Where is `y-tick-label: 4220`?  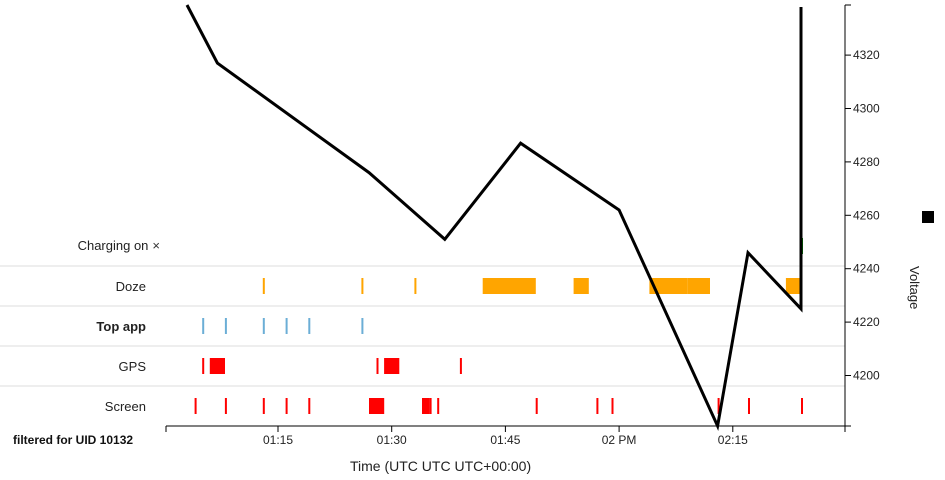 y-tick-label: 4220 is located at coordinates (866, 322).